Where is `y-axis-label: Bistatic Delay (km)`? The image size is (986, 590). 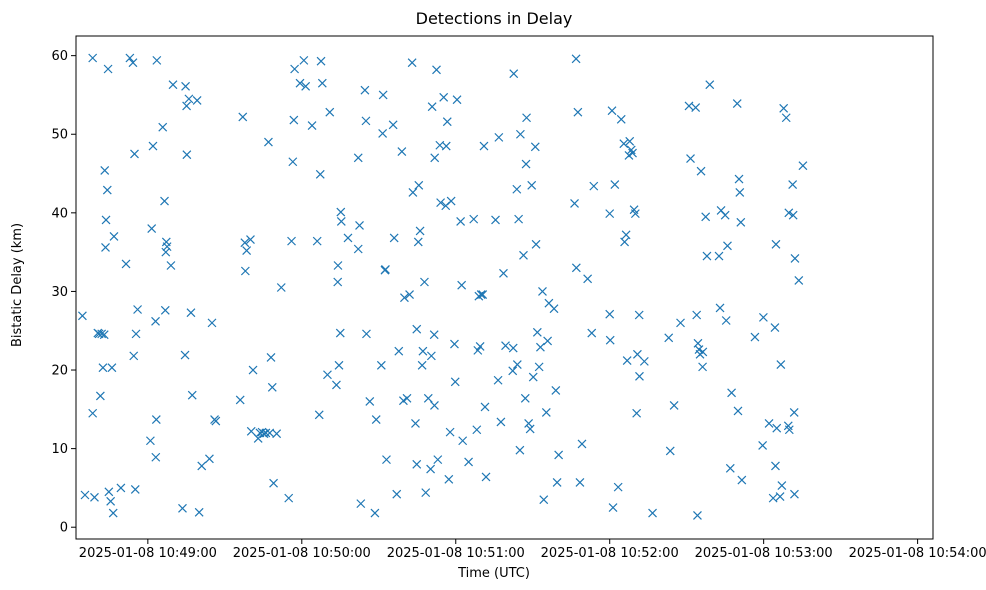
y-axis-label: Bistatic Delay (km) is located at coordinates (17, 285).